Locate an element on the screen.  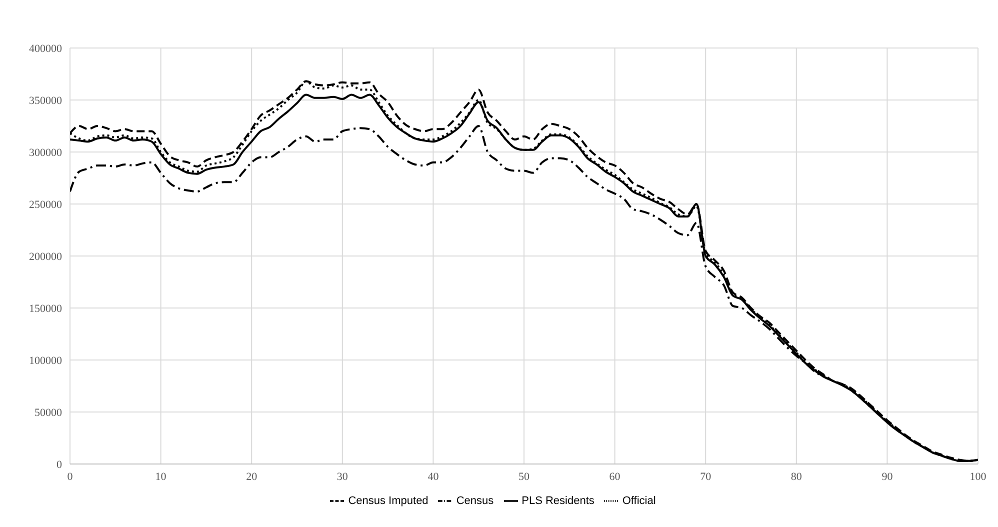
x-tick-label: 70 is located at coordinates (706, 476).